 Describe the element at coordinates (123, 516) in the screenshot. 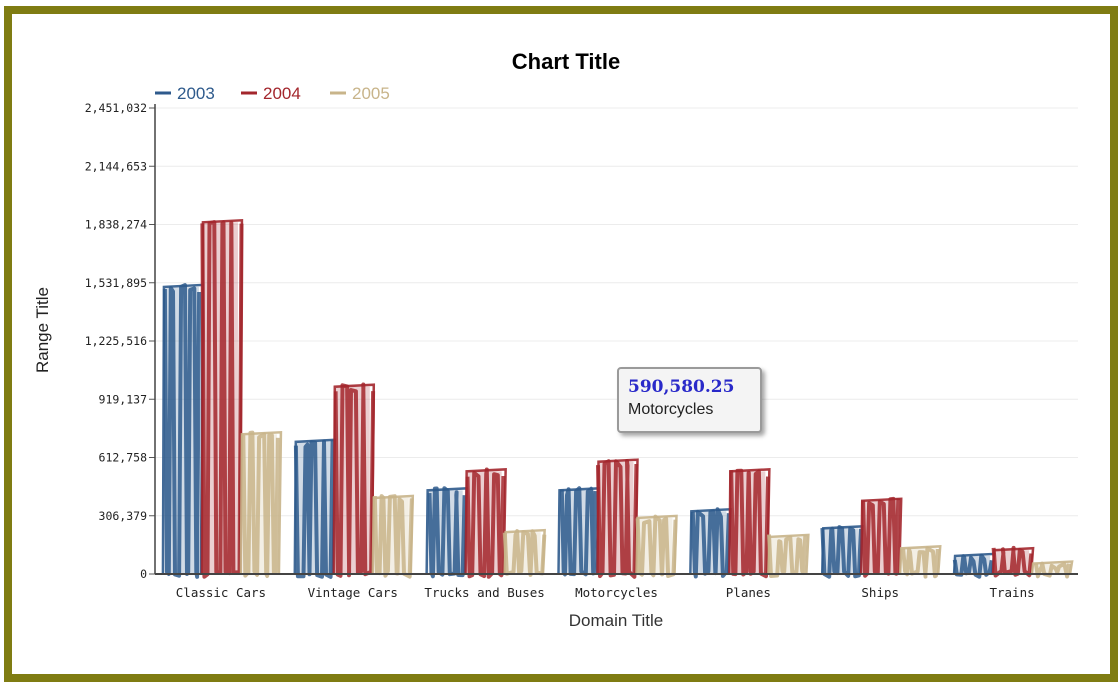

I see `y-tick-label: 306,379` at that location.